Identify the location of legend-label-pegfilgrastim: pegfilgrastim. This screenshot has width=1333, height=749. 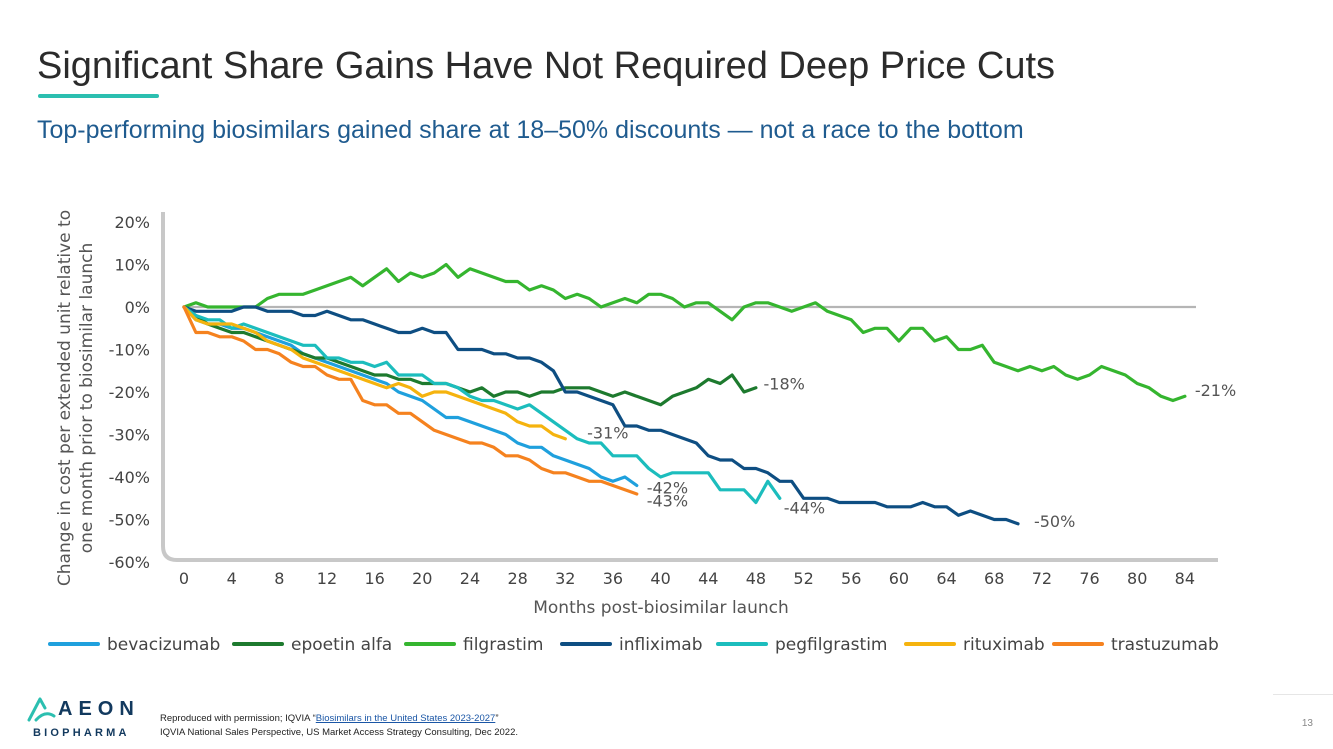
(831, 645).